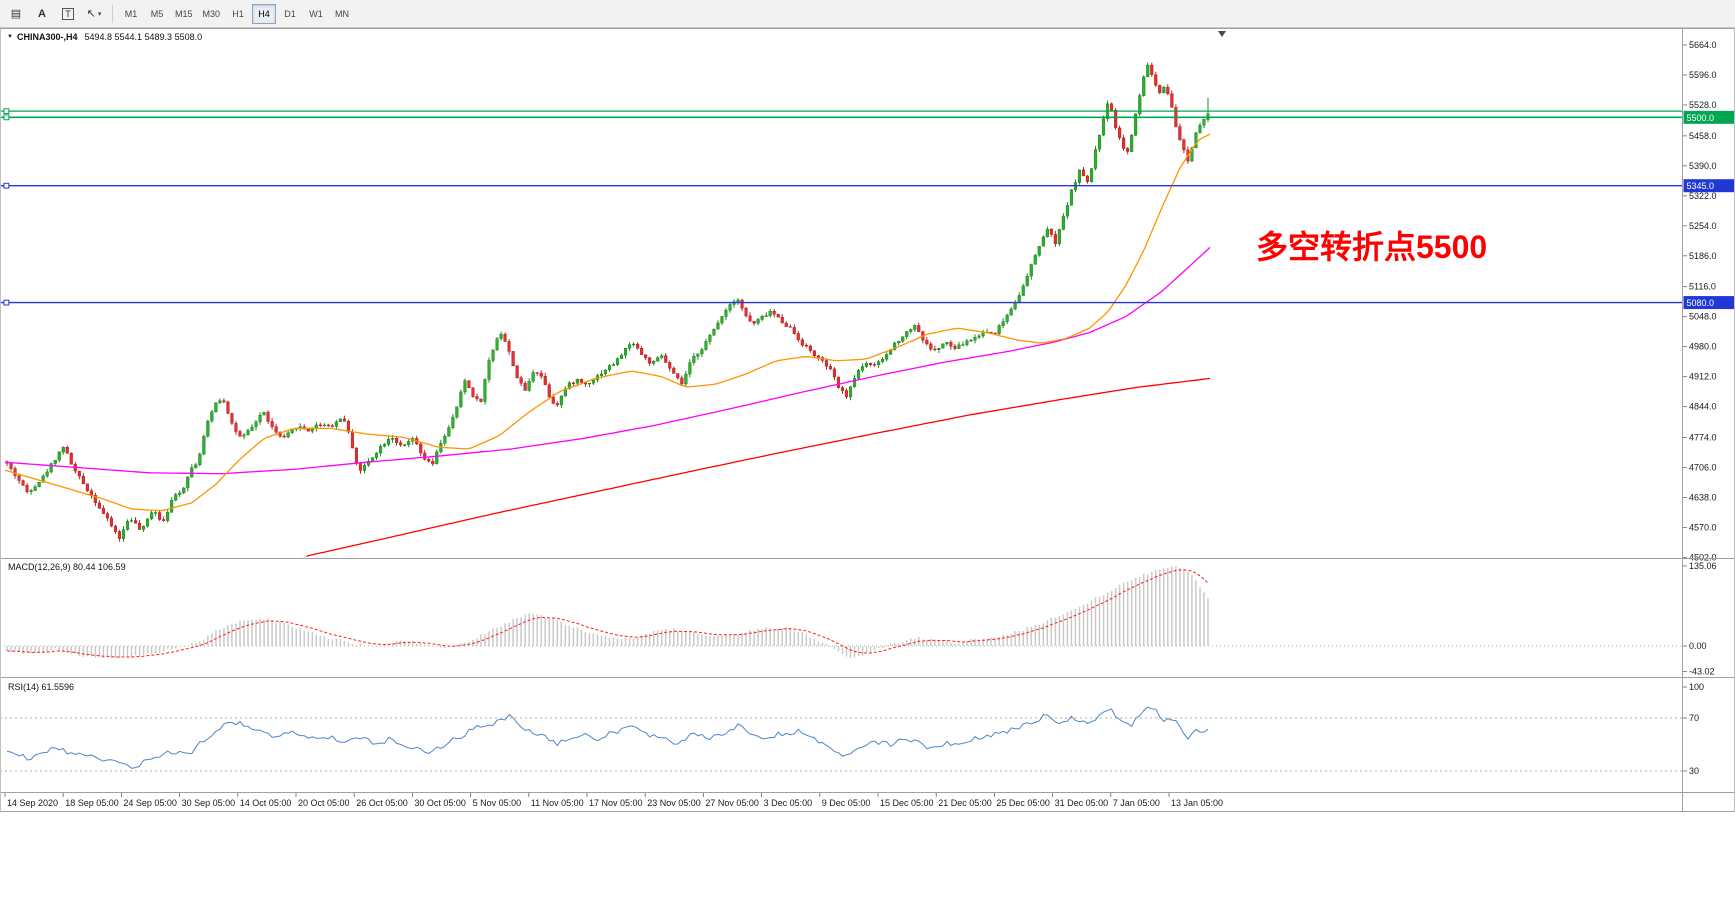 The height and width of the screenshot is (897, 1735). What do you see at coordinates (1703, 528) in the screenshot?
I see `price-axis-label: 4570.0` at bounding box center [1703, 528].